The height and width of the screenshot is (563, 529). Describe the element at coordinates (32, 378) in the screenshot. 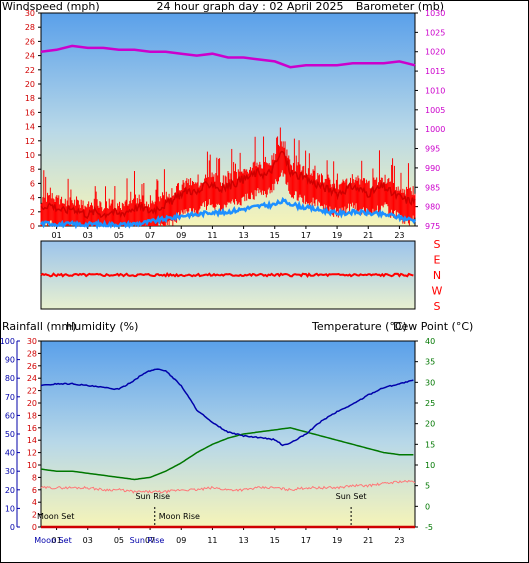

I see `rainfall-tick-label: 24` at that location.